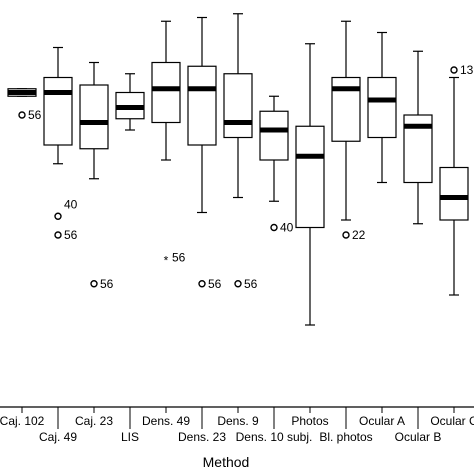 The width and height of the screenshot is (474, 474). I want to click on box-5: 56, so click(204, 153).